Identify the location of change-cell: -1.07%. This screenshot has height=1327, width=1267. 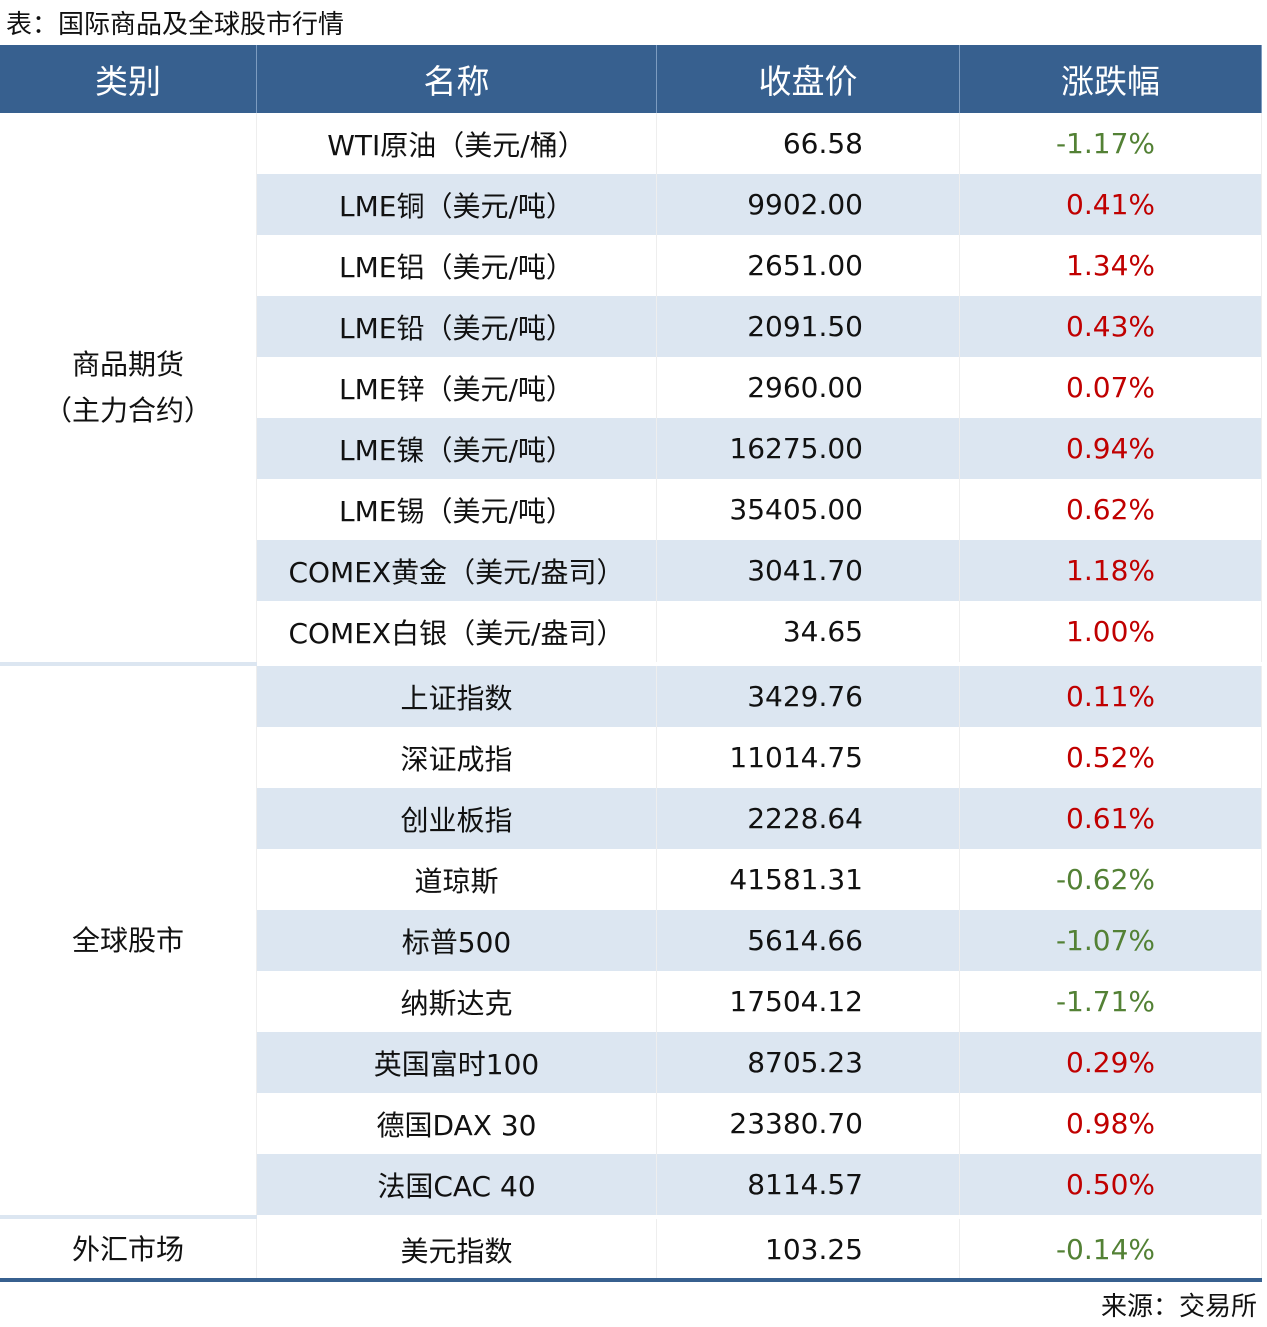
(1111, 940).